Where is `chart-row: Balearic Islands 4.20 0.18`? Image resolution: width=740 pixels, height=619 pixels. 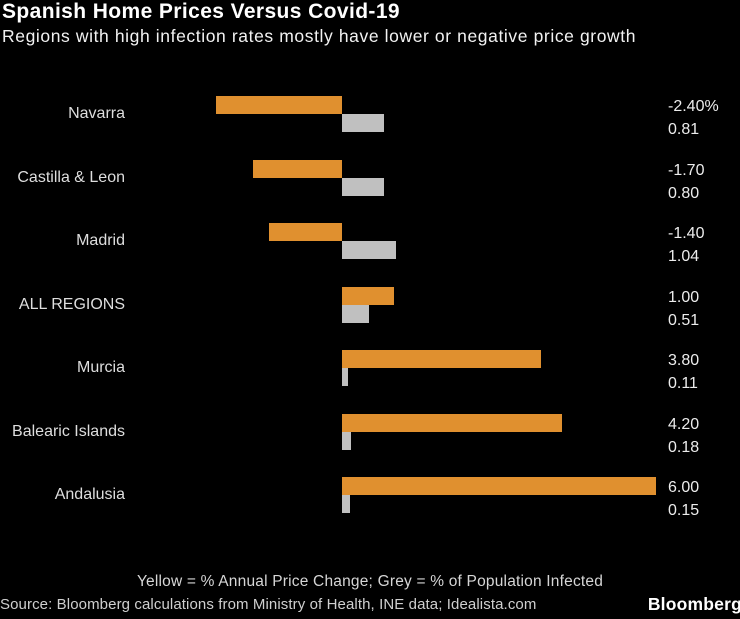
chart-row: Balearic Islands 4.20 0.18 is located at coordinates (370, 435).